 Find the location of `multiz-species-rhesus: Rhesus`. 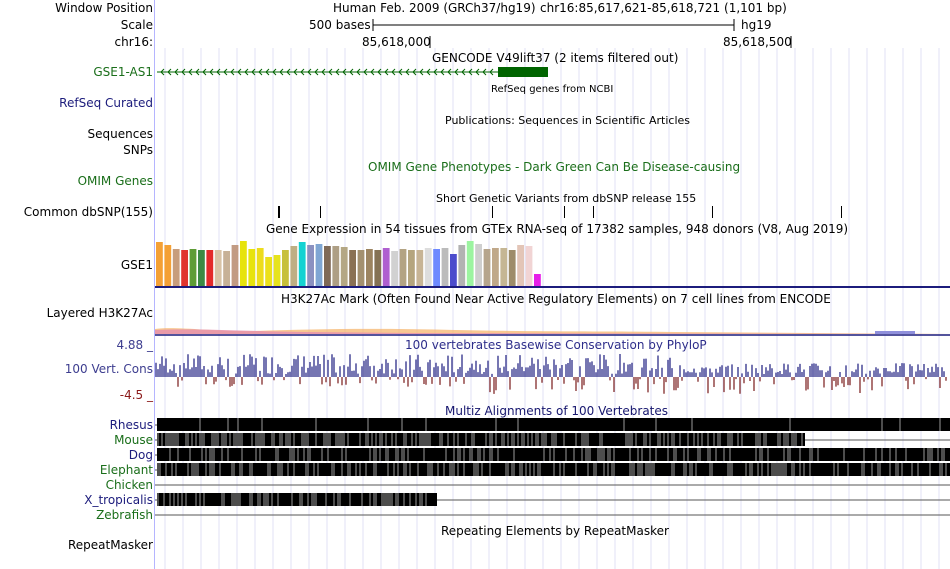

multiz-species-rhesus: Rhesus is located at coordinates (131, 425).